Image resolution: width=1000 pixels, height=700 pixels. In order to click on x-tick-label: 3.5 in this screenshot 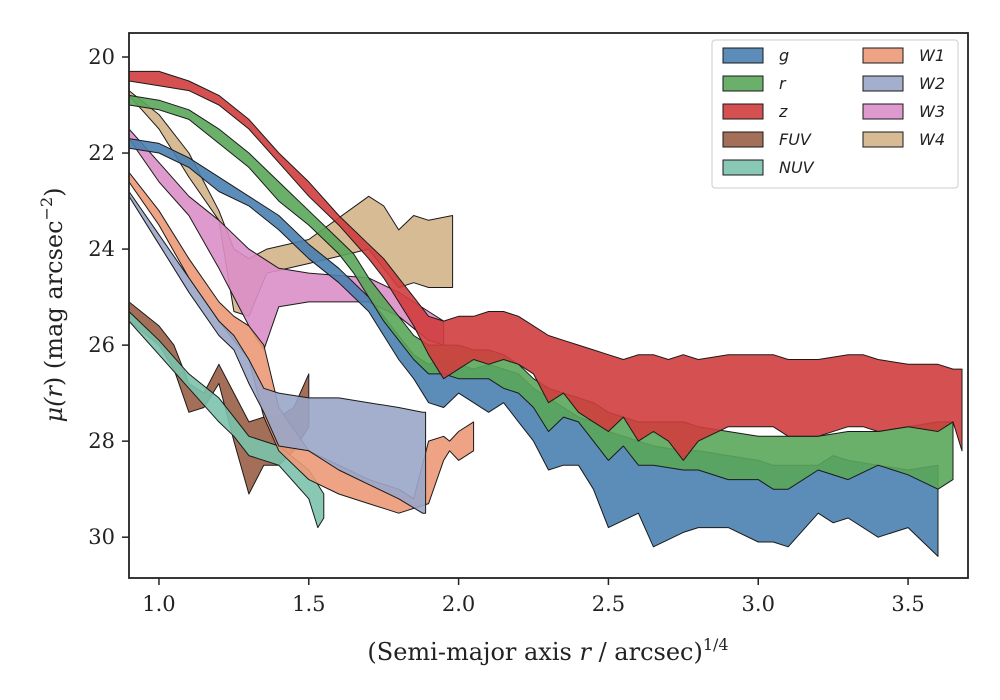, I will do `click(907, 604)`.